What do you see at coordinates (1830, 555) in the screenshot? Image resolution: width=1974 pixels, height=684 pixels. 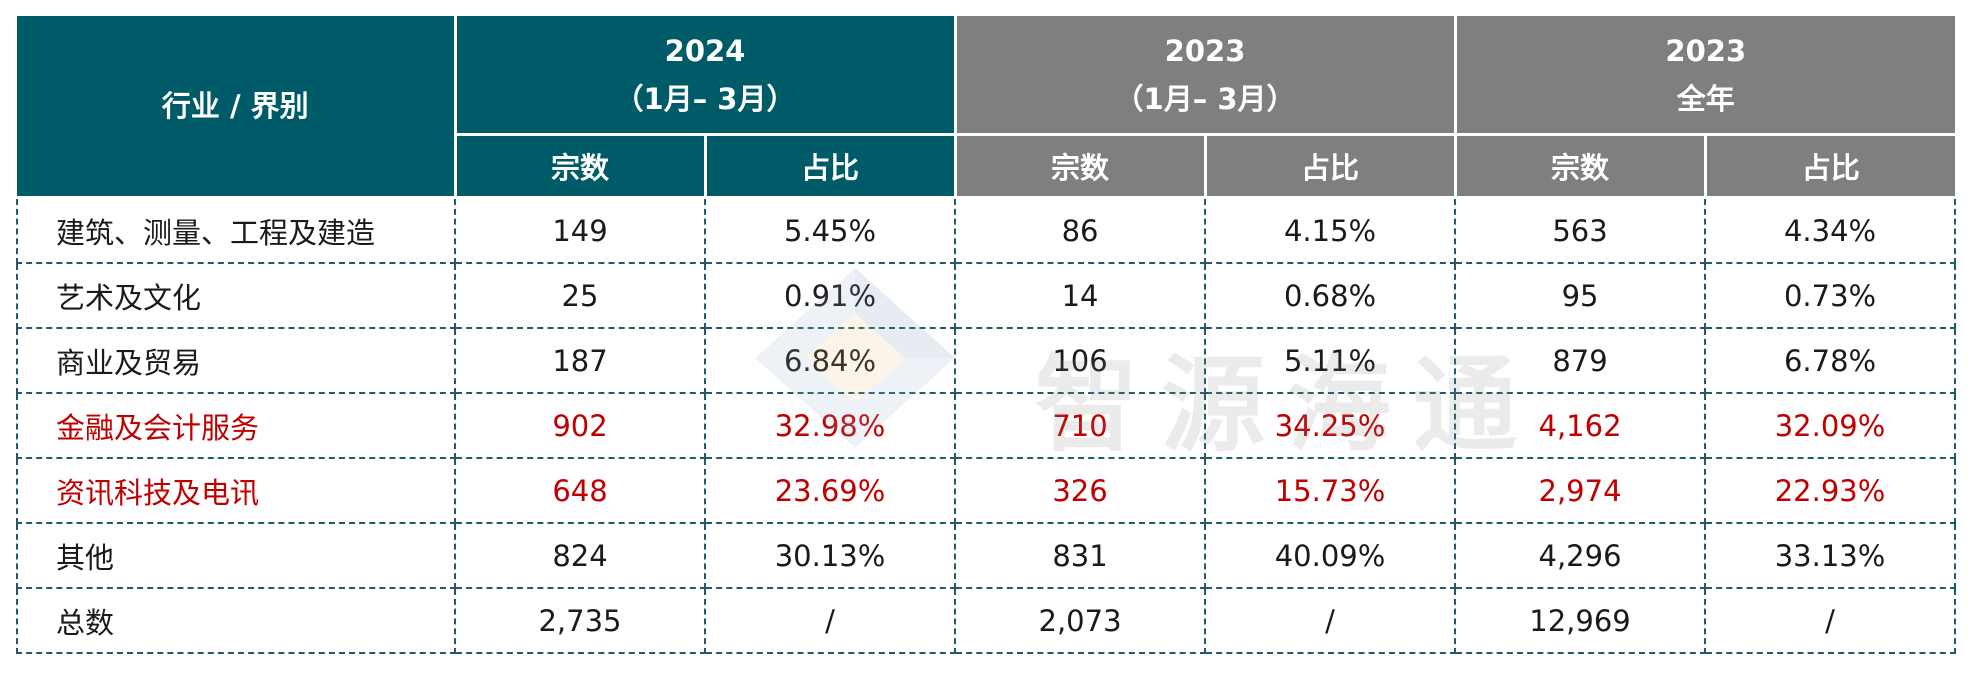 I see `share-cell: 33.13%` at bounding box center [1830, 555].